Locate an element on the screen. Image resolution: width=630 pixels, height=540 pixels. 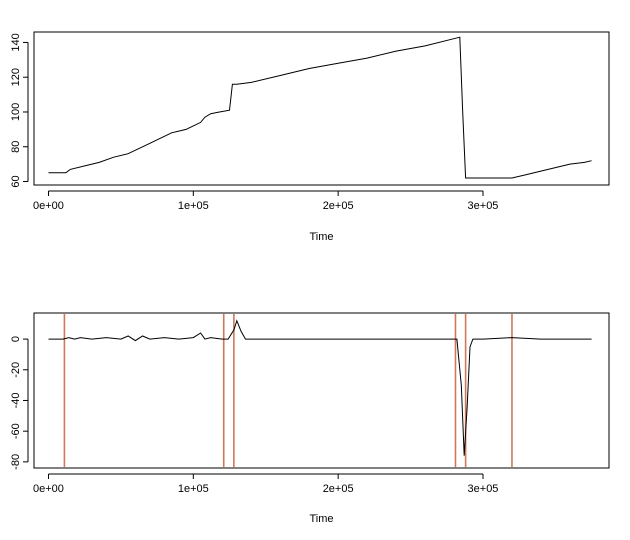
bottom-y-tick-label: 0 is located at coordinates (16, 339).